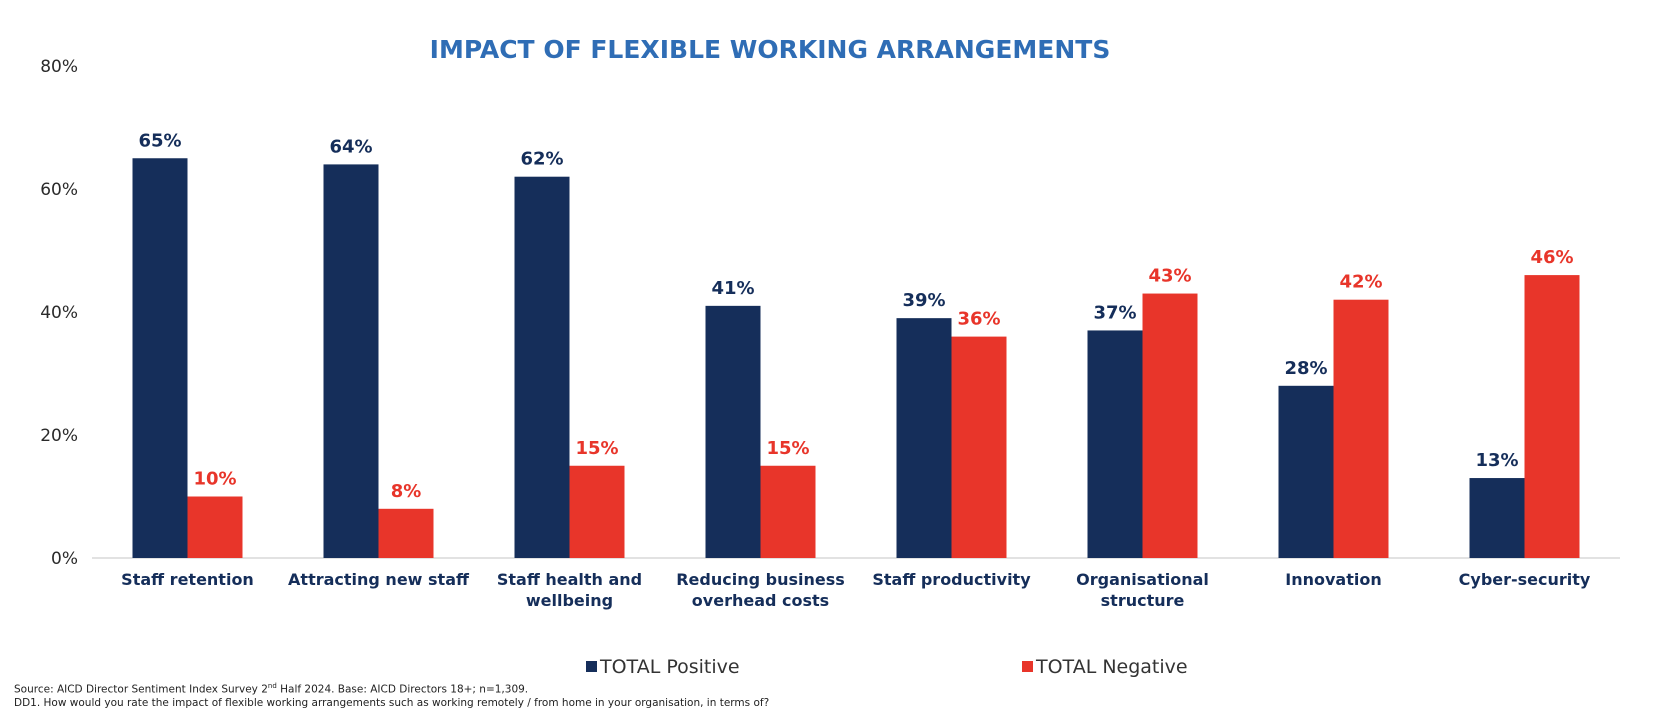 Image resolution: width=1656 pixels, height=720 pixels. What do you see at coordinates (59, 67) in the screenshot?
I see `y-tick-label: 80%` at bounding box center [59, 67].